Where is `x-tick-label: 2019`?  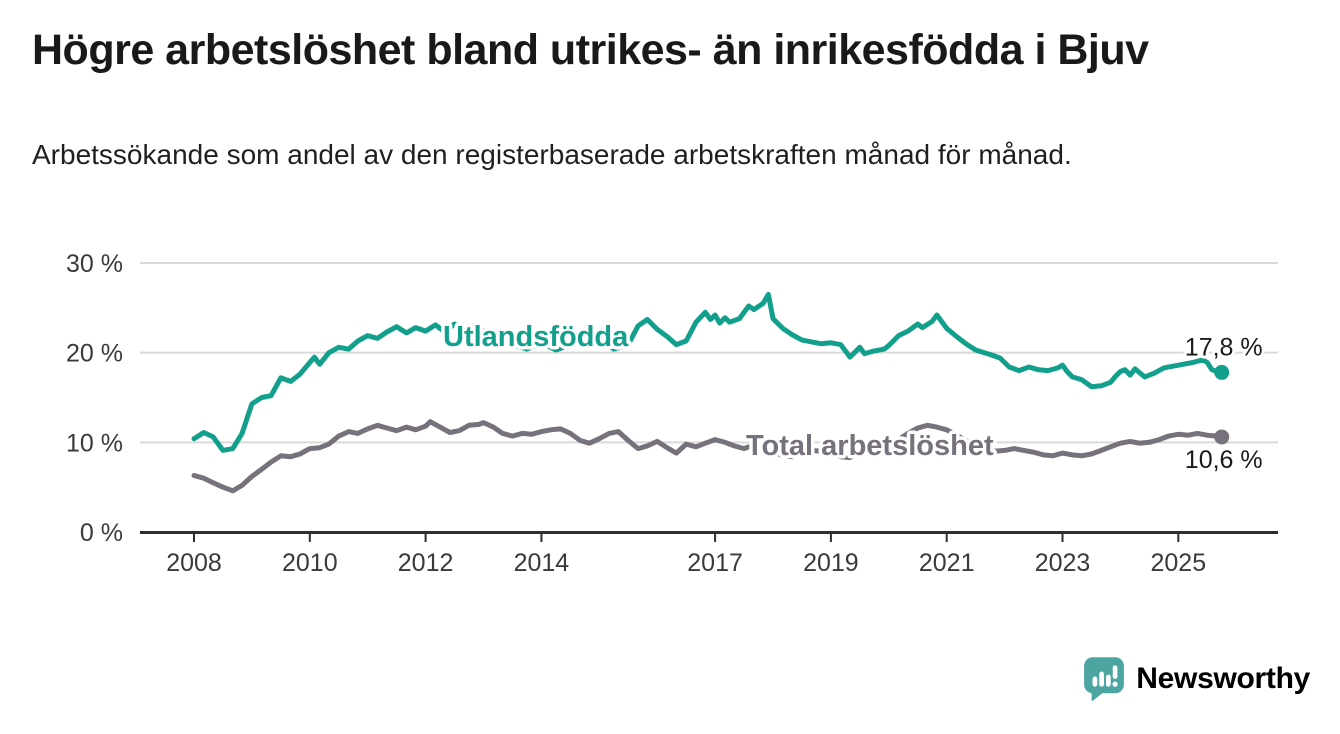 x-tick-label: 2019 is located at coordinates (831, 563).